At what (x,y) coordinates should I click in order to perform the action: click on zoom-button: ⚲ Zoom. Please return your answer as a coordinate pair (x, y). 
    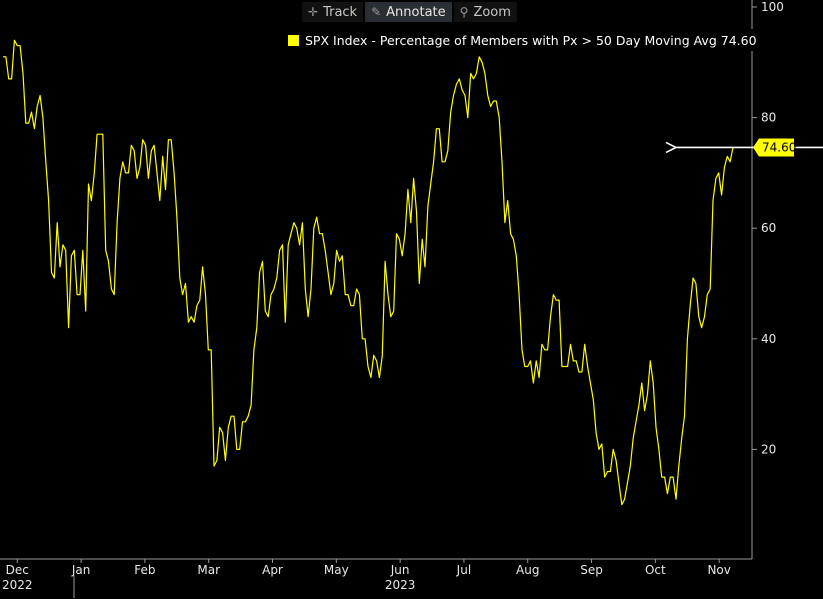
    Looking at the image, I should click on (485, 12).